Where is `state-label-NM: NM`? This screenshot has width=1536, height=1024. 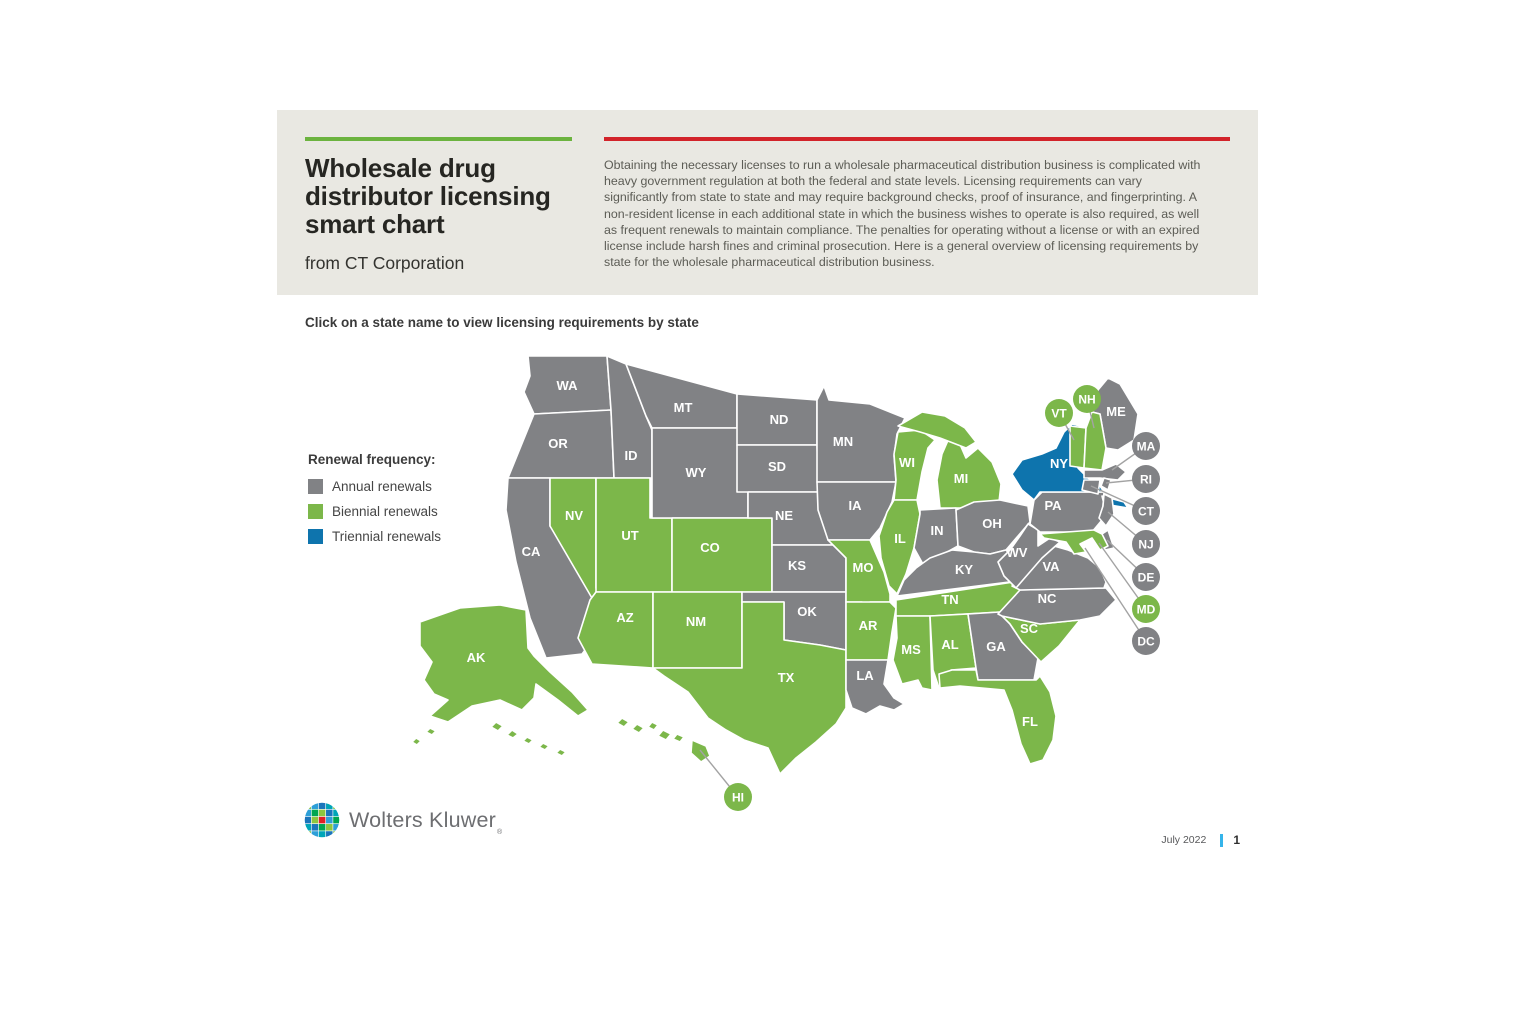 state-label-NM: NM is located at coordinates (696, 621).